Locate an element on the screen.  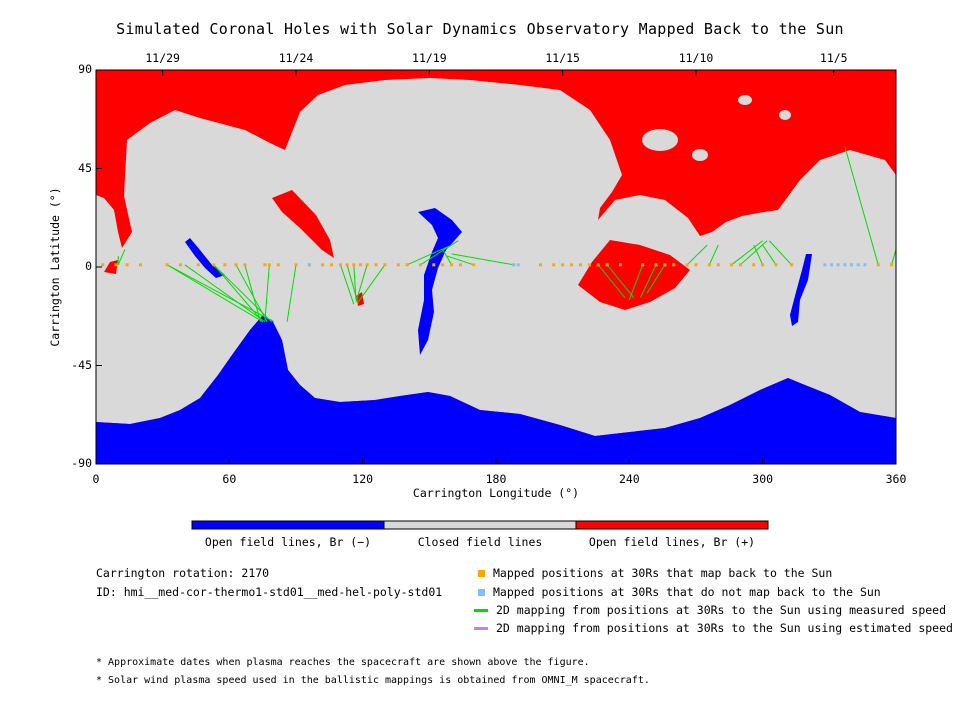
orange-square-icon is located at coordinates (481, 573).